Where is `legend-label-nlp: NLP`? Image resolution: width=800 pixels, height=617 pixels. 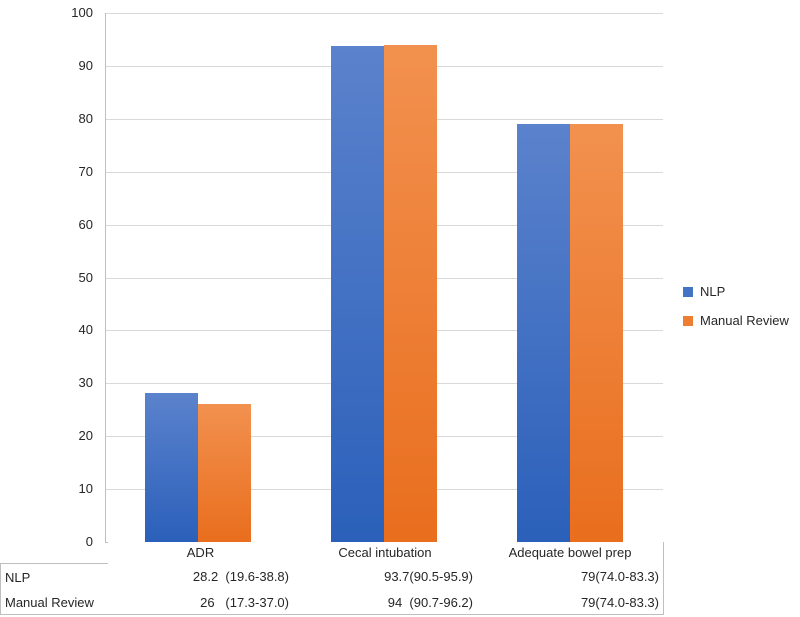 legend-label-nlp: NLP is located at coordinates (713, 291).